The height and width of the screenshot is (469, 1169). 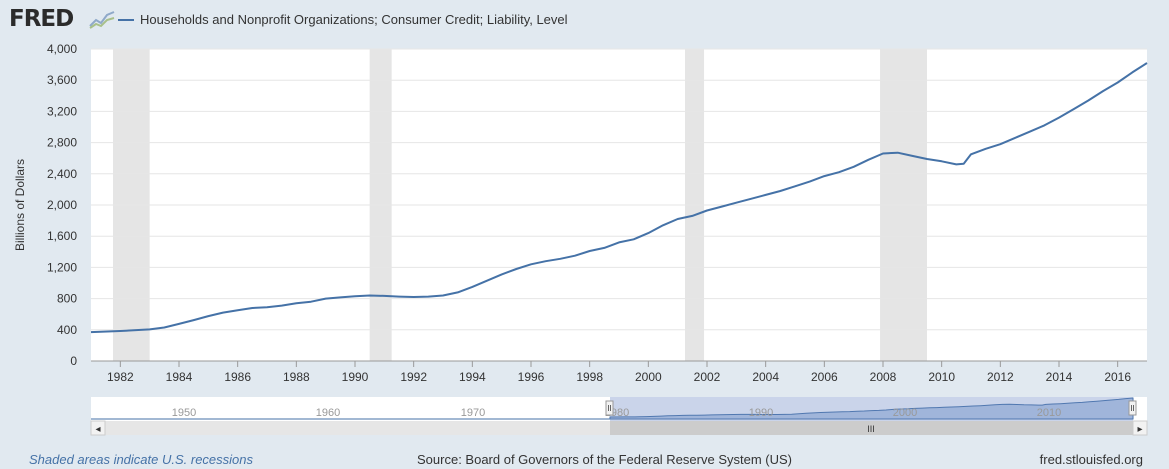 What do you see at coordinates (20, 205) in the screenshot?
I see `y-axis-label: Billions of Dollars` at bounding box center [20, 205].